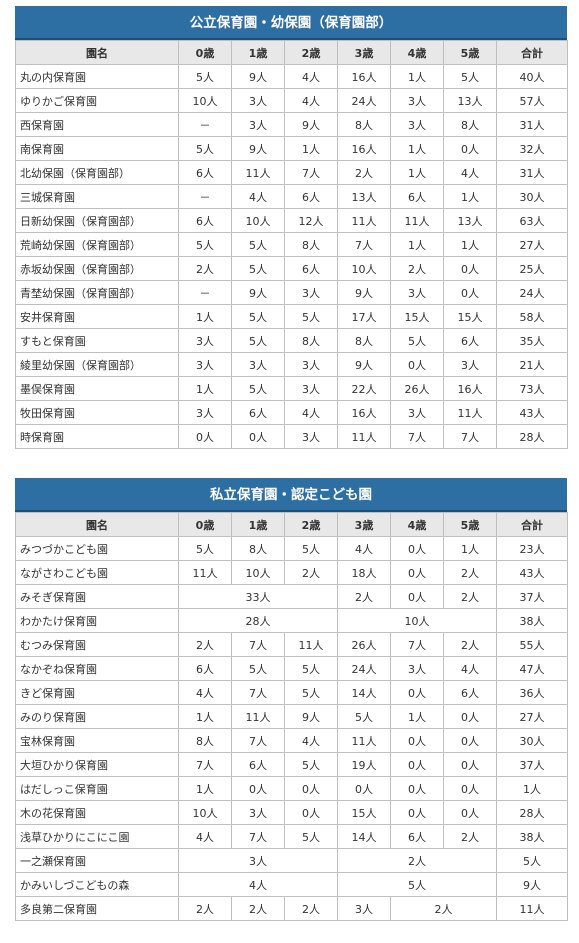 The image size is (579, 943). I want to click on count-cell: 37人, so click(532, 764).